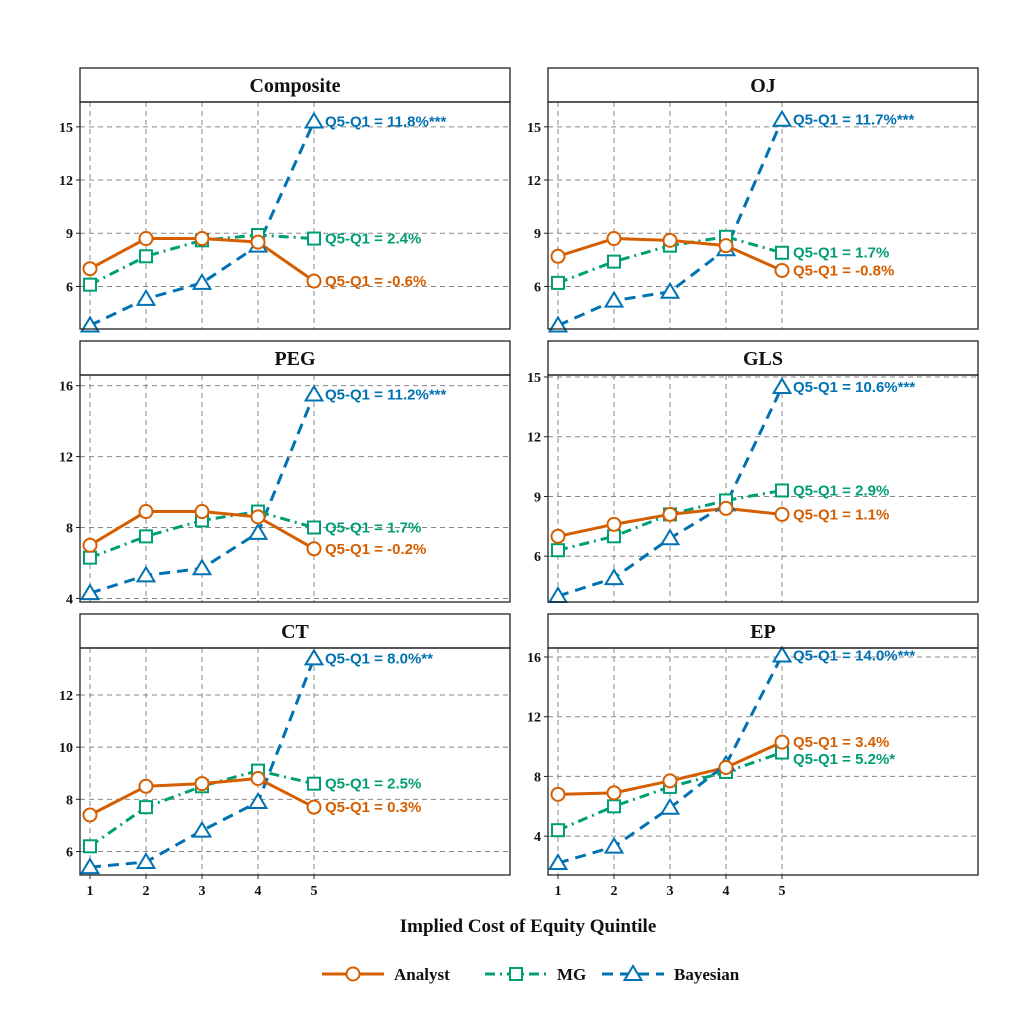  What do you see at coordinates (66, 748) in the screenshot?
I see `y-tick-label: 10` at bounding box center [66, 748].